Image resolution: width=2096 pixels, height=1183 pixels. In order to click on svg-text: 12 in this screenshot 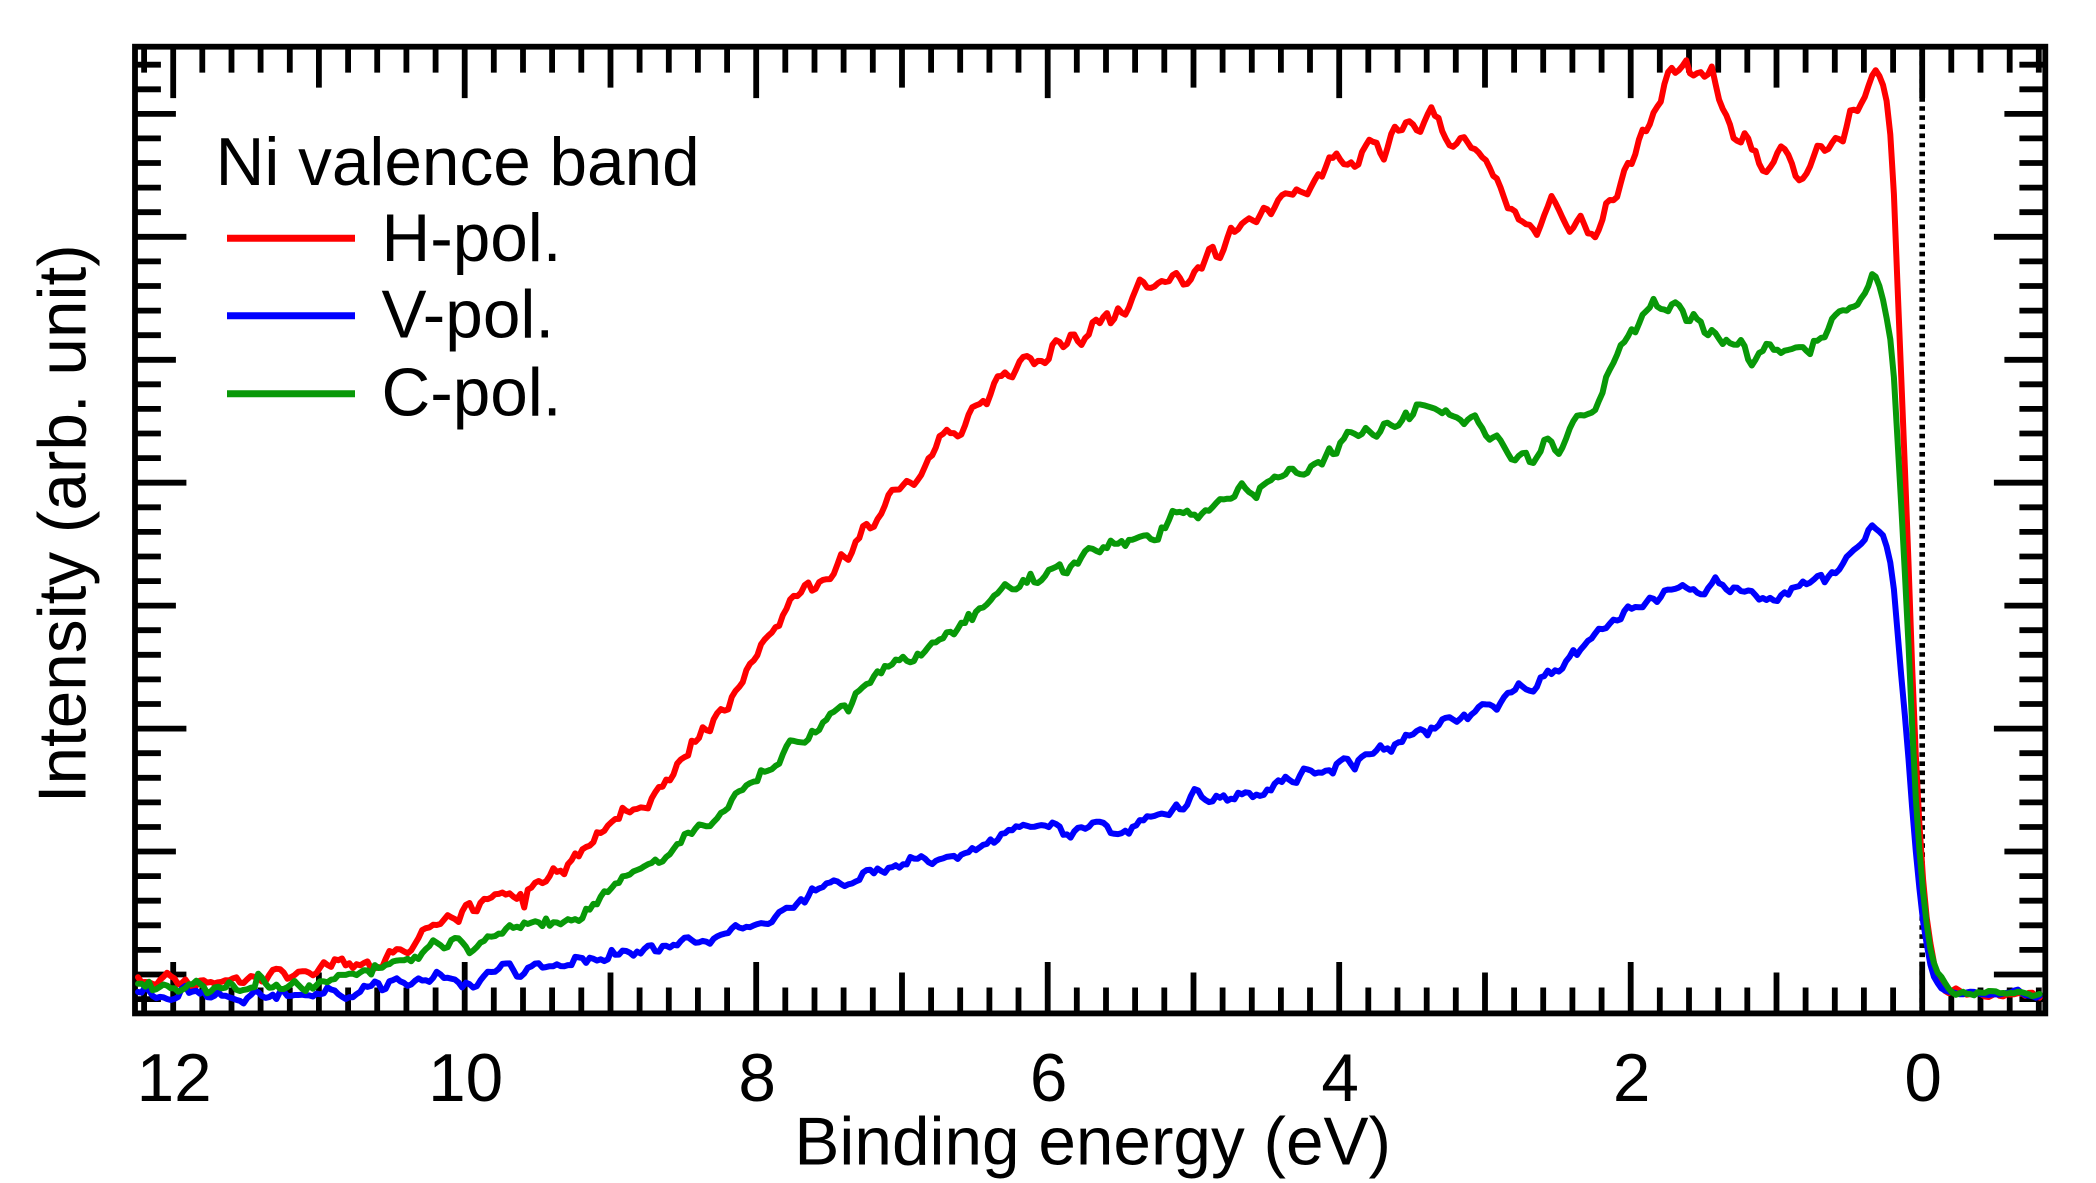, I will do `click(174, 1078)`.